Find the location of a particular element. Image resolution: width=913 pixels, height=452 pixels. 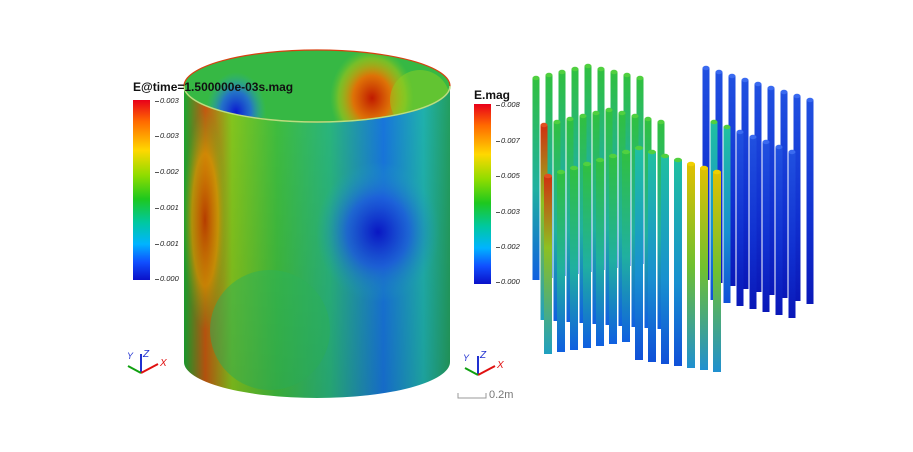

colorbar-tick: 0.005 is located at coordinates (508, 175).